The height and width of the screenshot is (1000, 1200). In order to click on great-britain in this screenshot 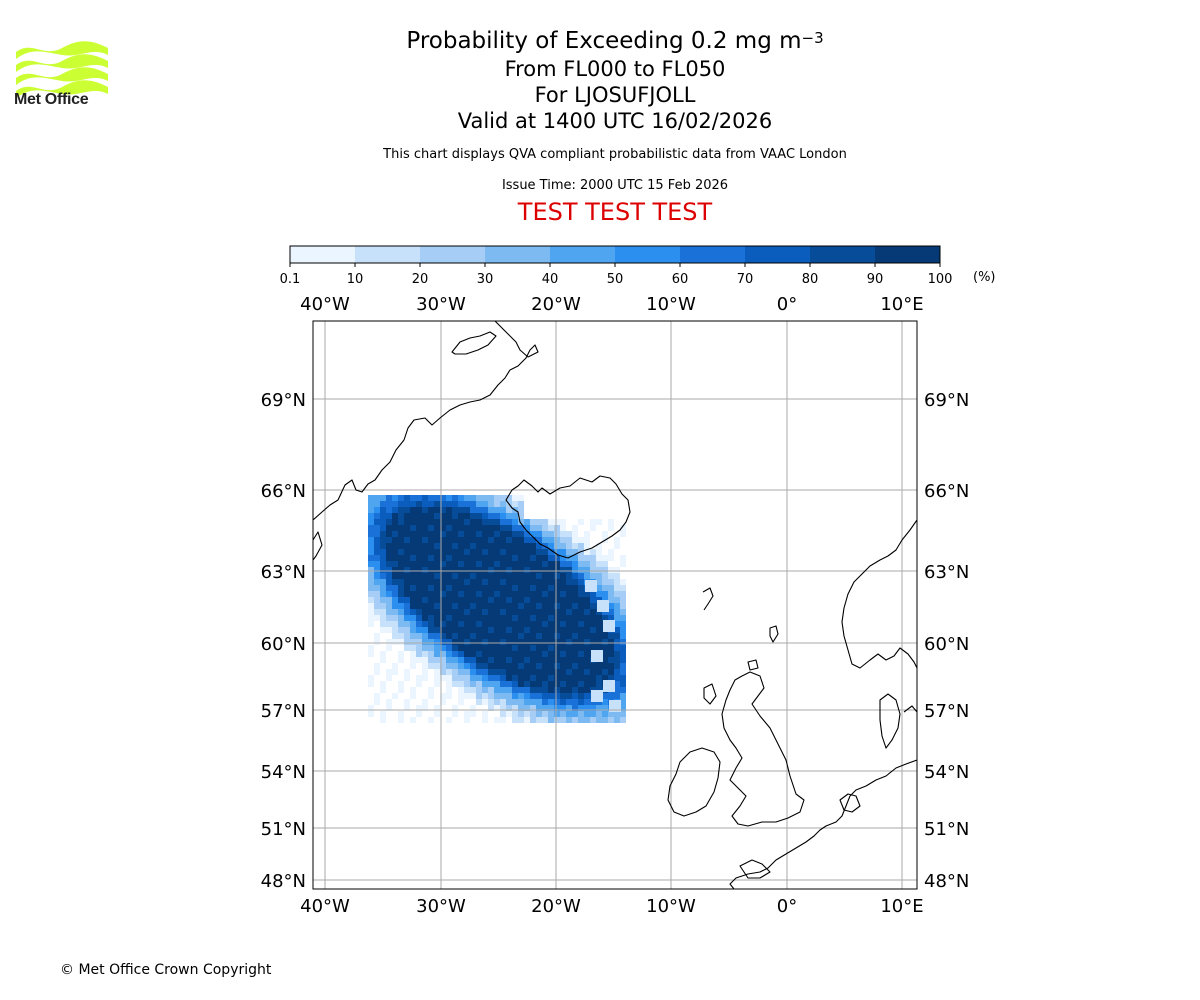, I will do `click(763, 749)`.